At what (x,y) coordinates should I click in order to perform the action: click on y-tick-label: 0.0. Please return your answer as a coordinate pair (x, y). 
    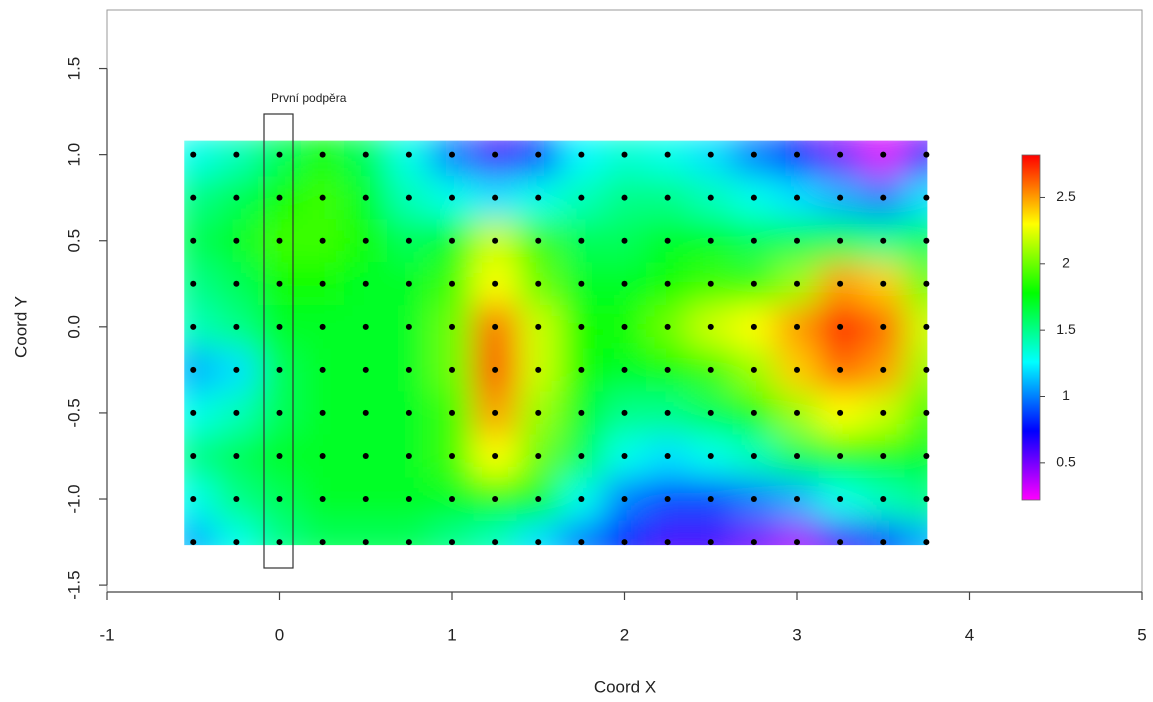
    Looking at the image, I should click on (73, 327).